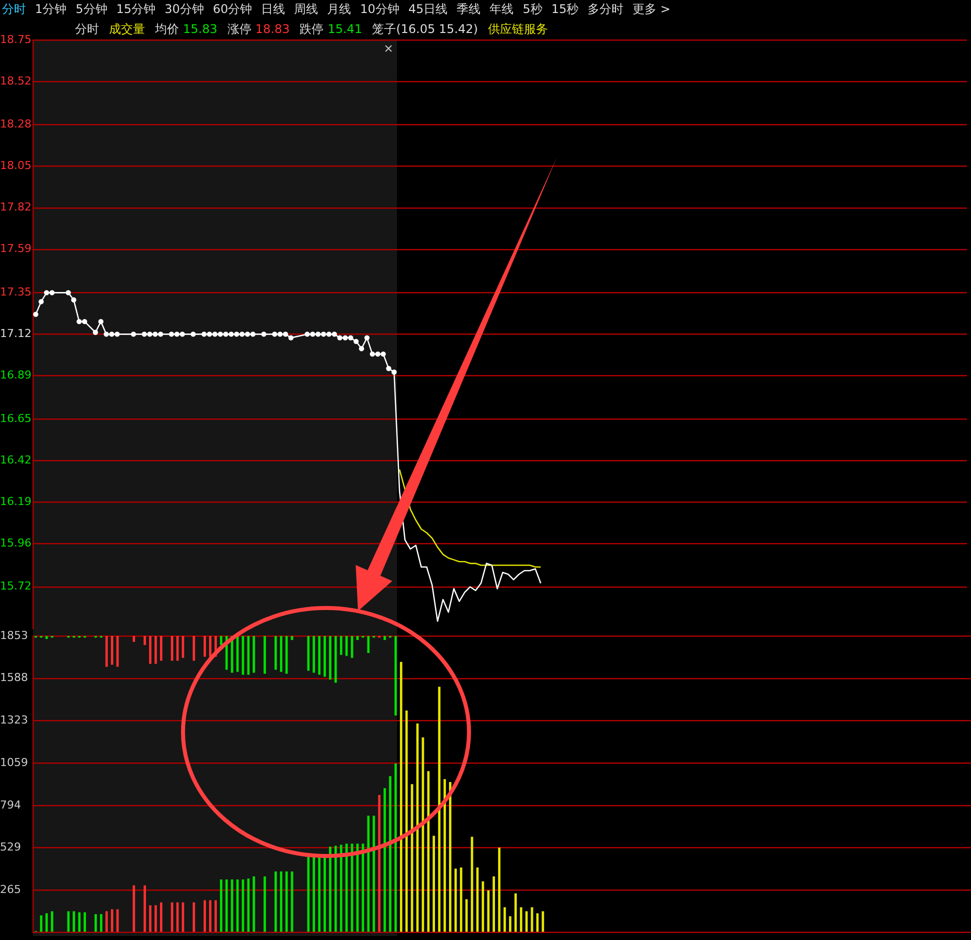  Describe the element at coordinates (339, 9) in the screenshot. I see `text: 月线` at that location.